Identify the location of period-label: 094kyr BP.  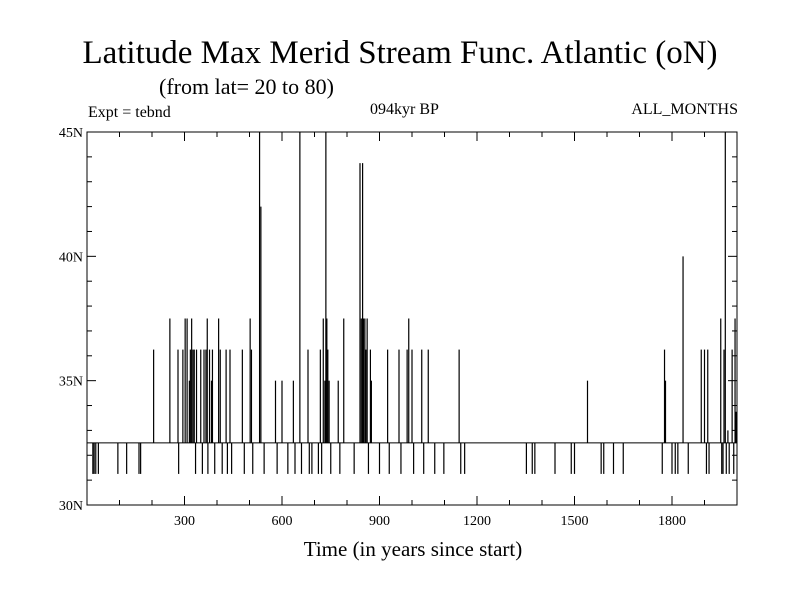
(404, 109).